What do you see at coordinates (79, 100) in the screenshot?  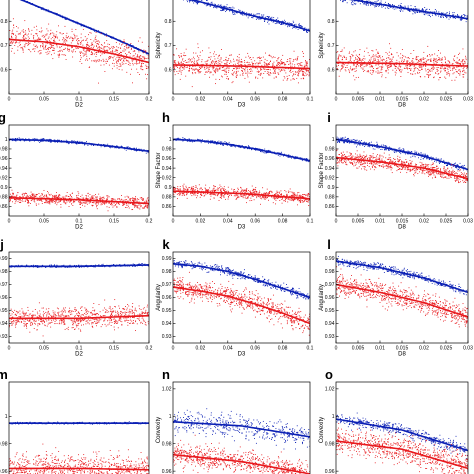 I see `x-tick-label: 0.1` at bounding box center [79, 100].